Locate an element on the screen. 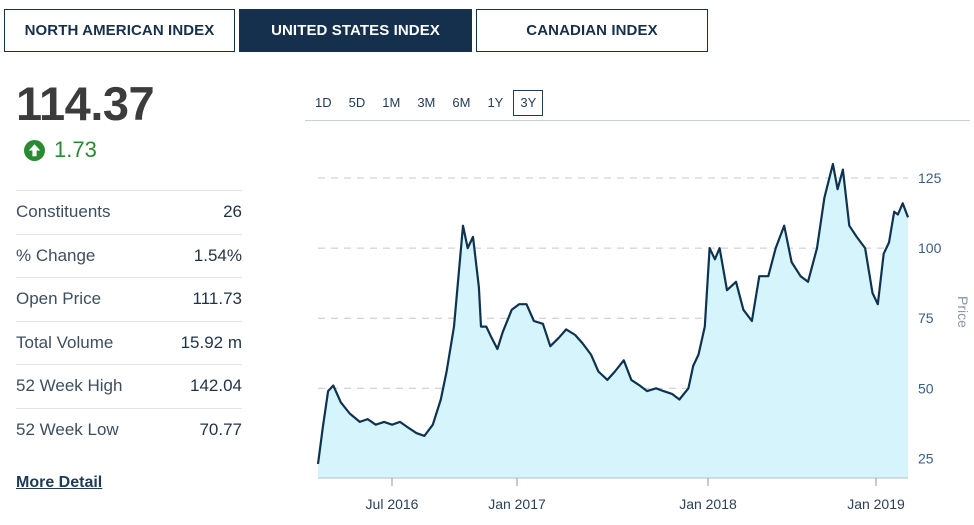  stat-row-open-price: Open Price 111.73 is located at coordinates (129, 299).